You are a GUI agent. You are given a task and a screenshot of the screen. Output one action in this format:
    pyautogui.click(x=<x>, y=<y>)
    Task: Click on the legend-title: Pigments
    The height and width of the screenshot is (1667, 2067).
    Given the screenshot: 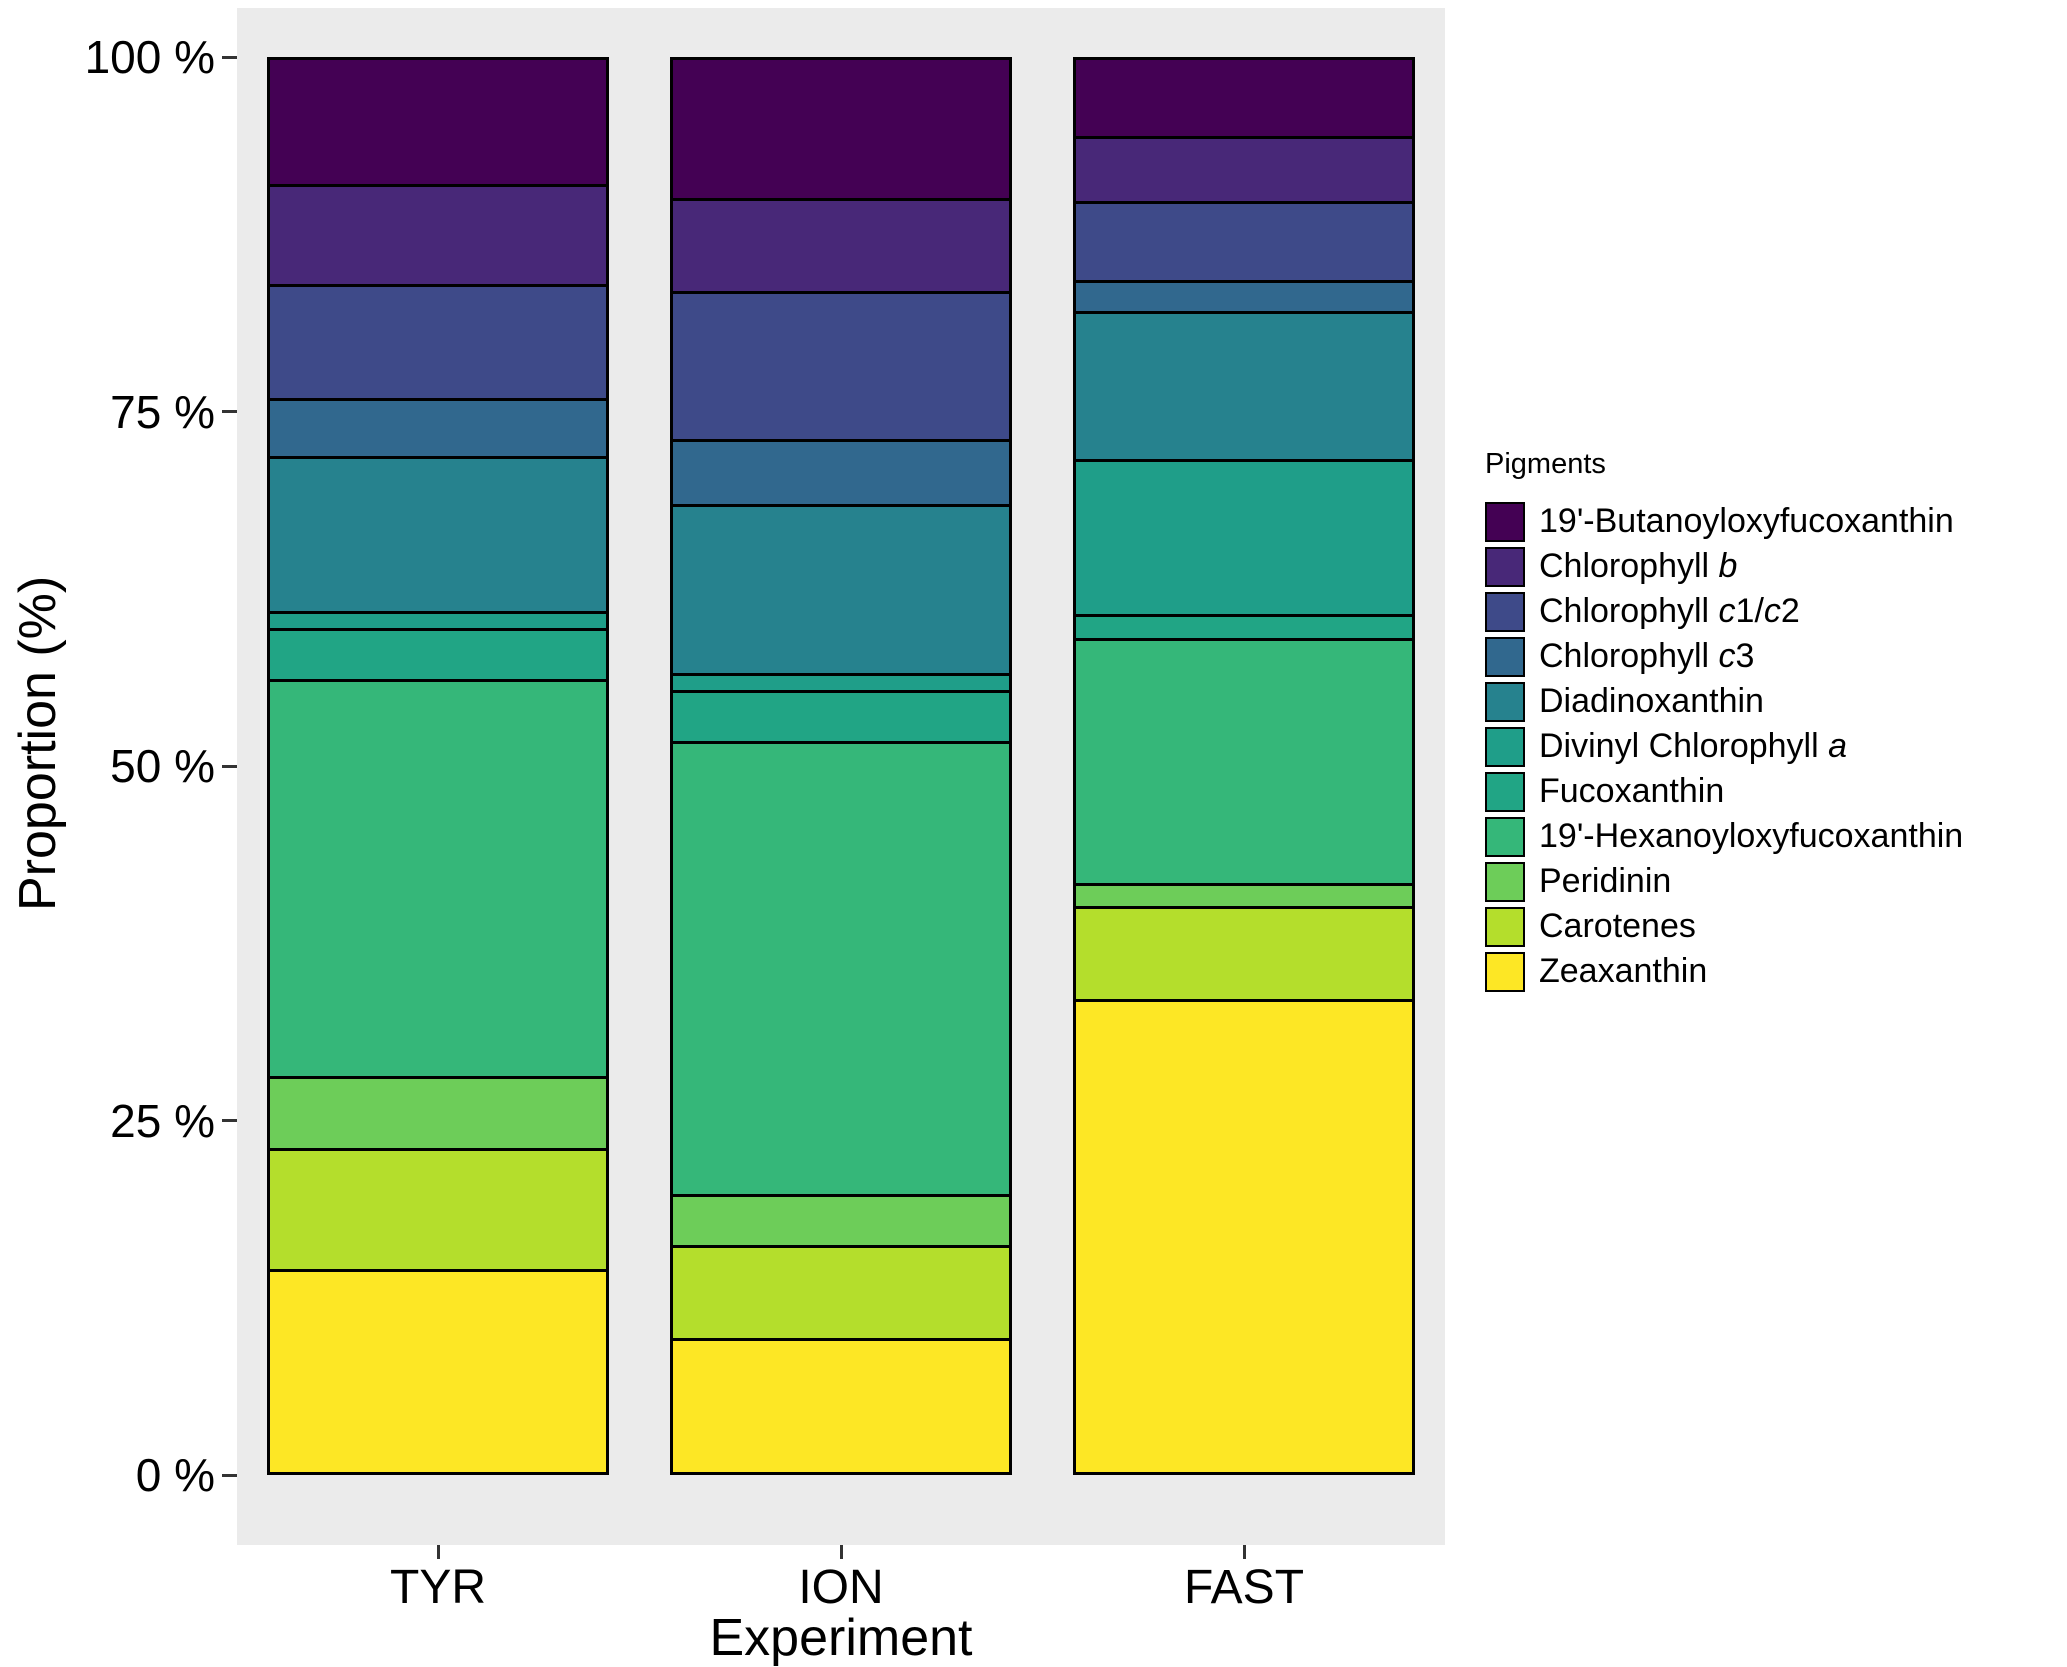 What is the action you would take?
    pyautogui.click(x=1545, y=464)
    